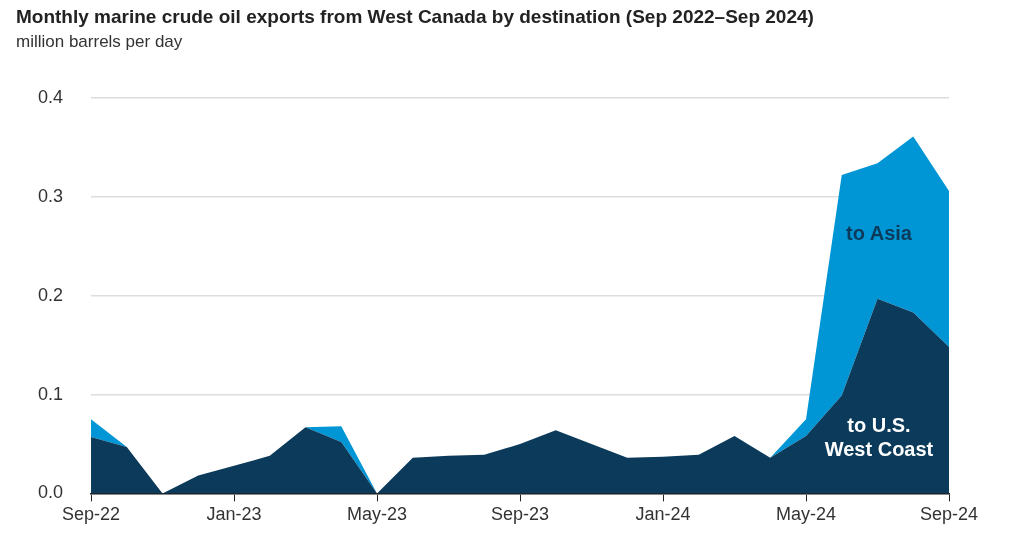 This screenshot has width=1024, height=537. I want to click on x-tick-label: Jan-23, so click(234, 514).